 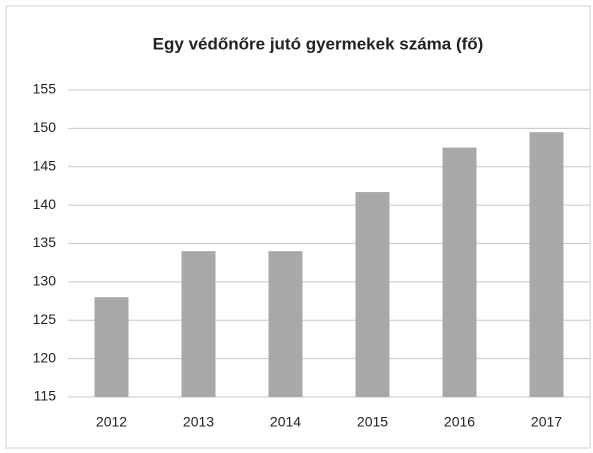 What do you see at coordinates (111, 422) in the screenshot?
I see `x-tick-label: 2012` at bounding box center [111, 422].